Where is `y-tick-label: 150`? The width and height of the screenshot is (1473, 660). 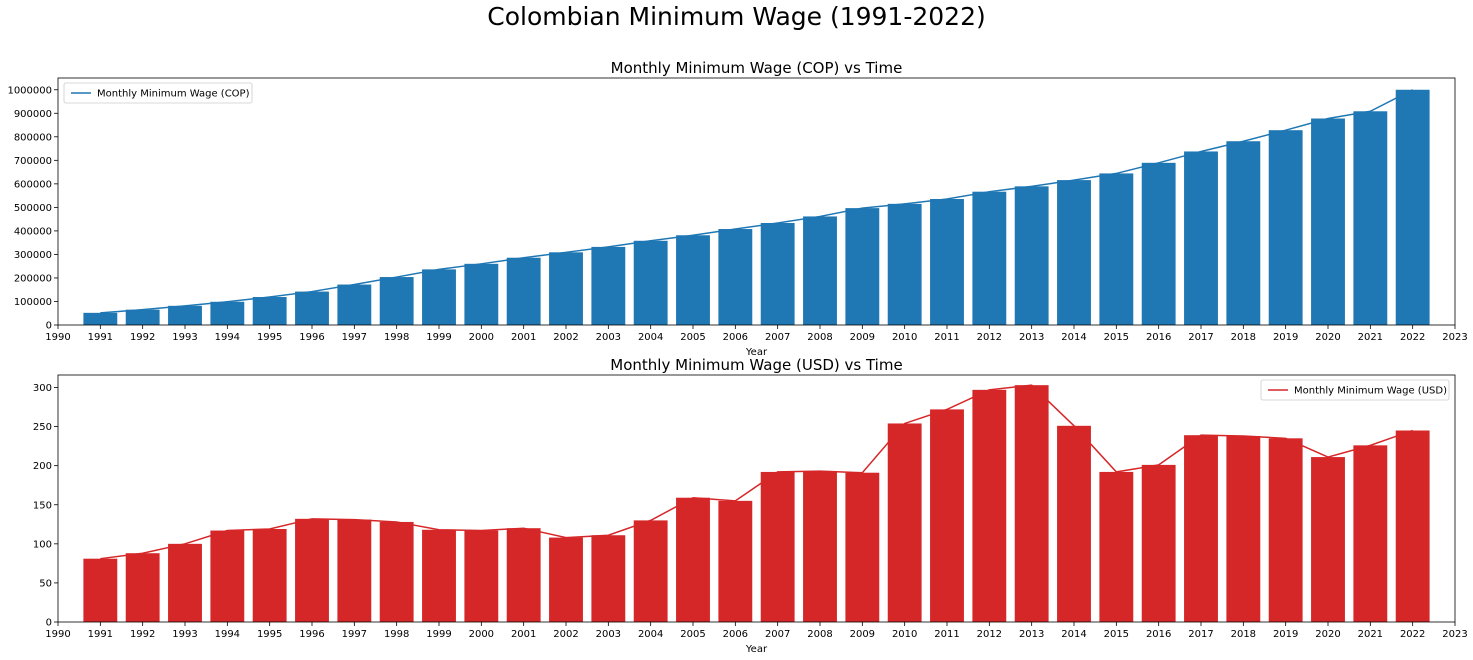
y-tick-label: 150 is located at coordinates (42, 505).